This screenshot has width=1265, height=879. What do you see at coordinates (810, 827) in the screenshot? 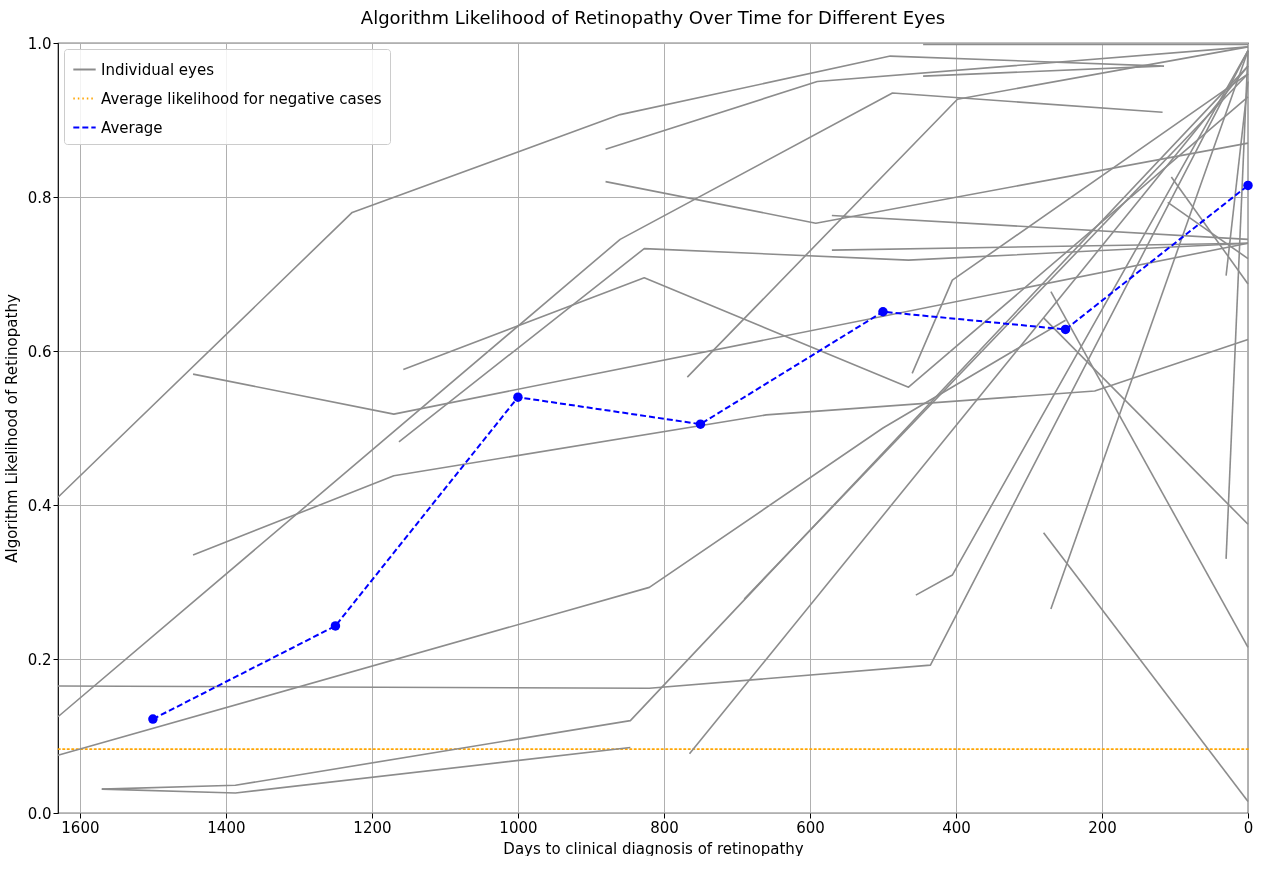
I see `x-tick-label: 600` at bounding box center [810, 827].